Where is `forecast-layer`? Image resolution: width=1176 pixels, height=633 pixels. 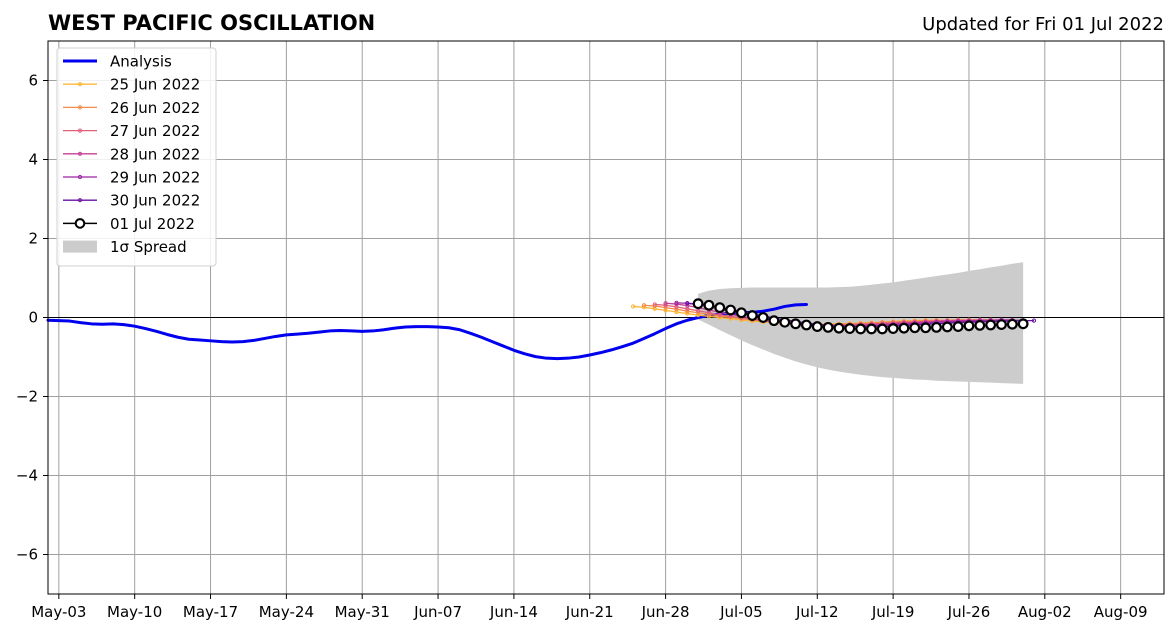
forecast-layer is located at coordinates (833, 316).